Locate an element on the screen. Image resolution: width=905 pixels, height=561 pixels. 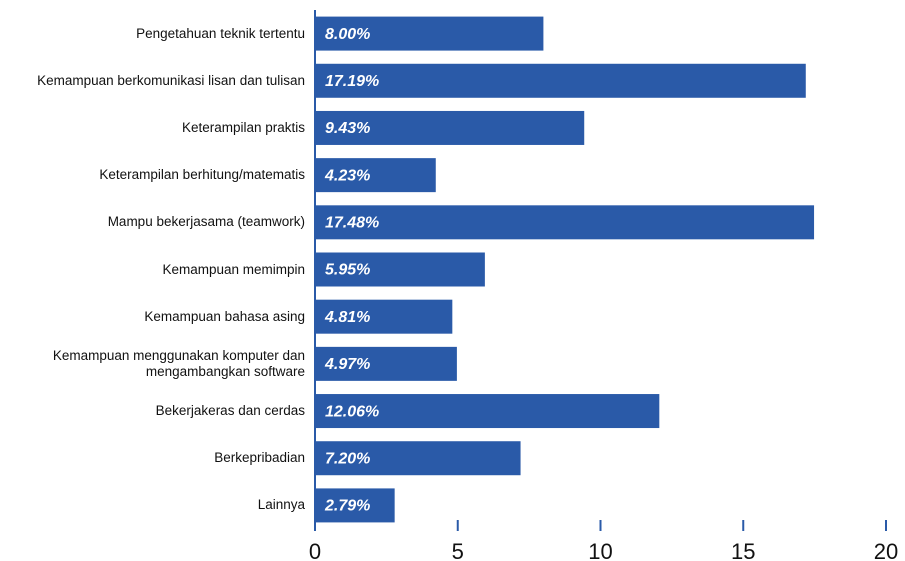
category-label: Mampu bekerjasama (teamwork) is located at coordinates (206, 222).